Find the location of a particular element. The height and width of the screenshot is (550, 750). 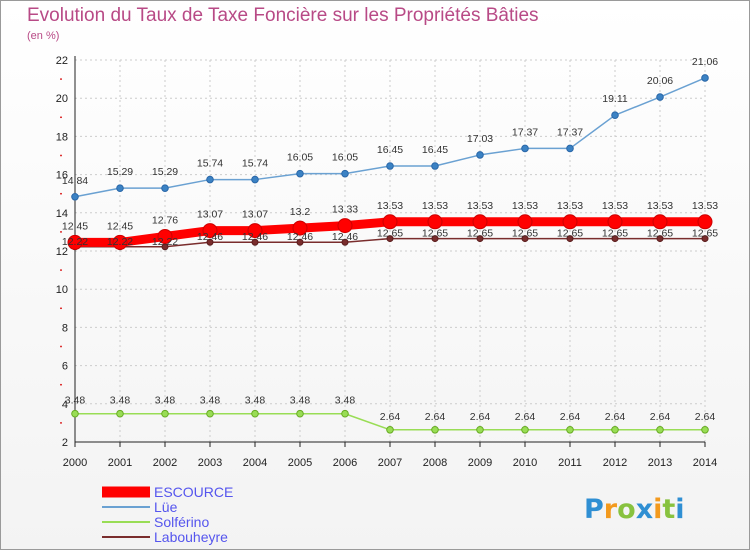

x-tick-label: 2008 is located at coordinates (435, 463).